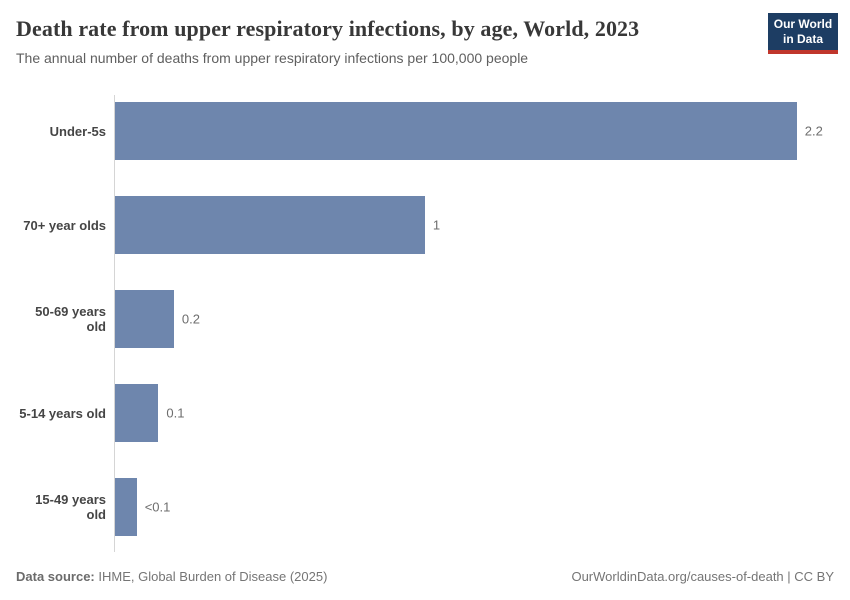 This screenshot has height=600, width=850. Describe the element at coordinates (175, 413) in the screenshot. I see `value-label: 0.1` at that location.